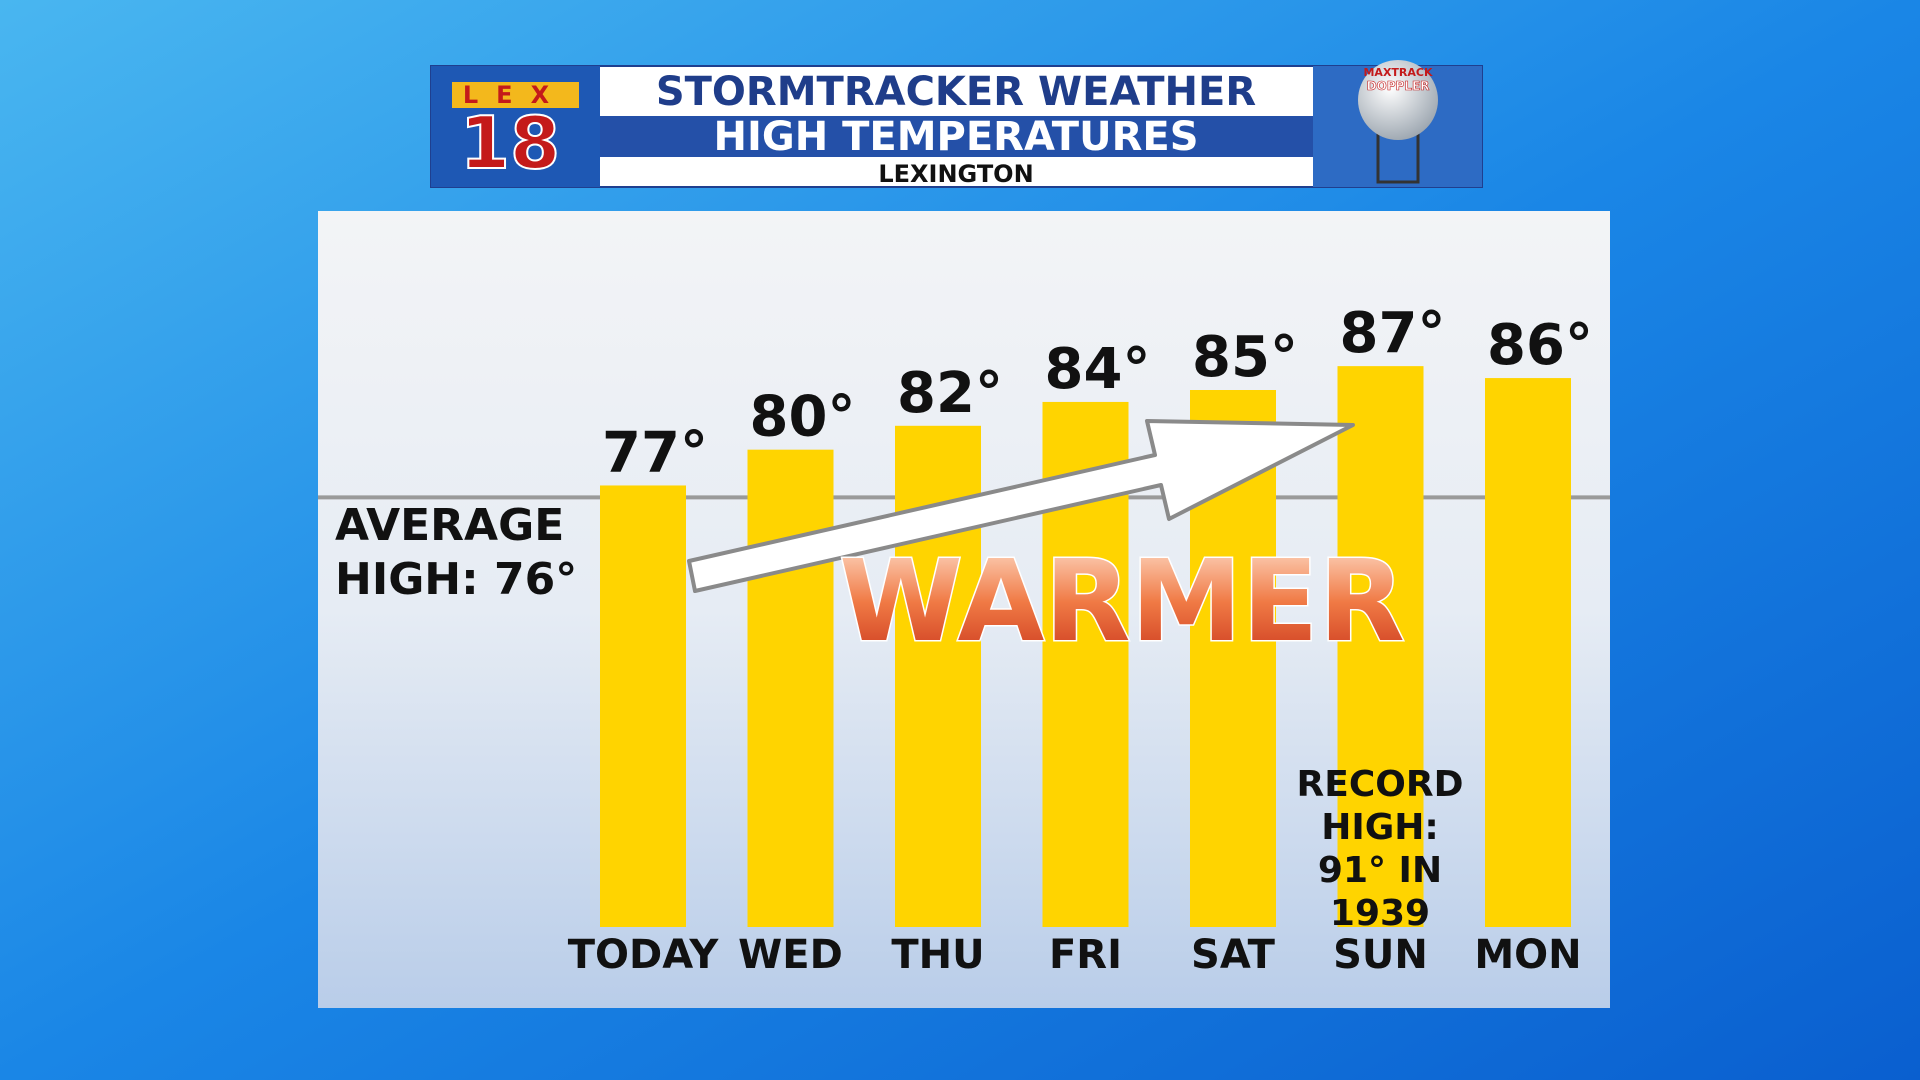 The width and height of the screenshot is (1920, 1080). Describe the element at coordinates (1380, 784) in the screenshot. I see `record-label: RECORD` at that location.